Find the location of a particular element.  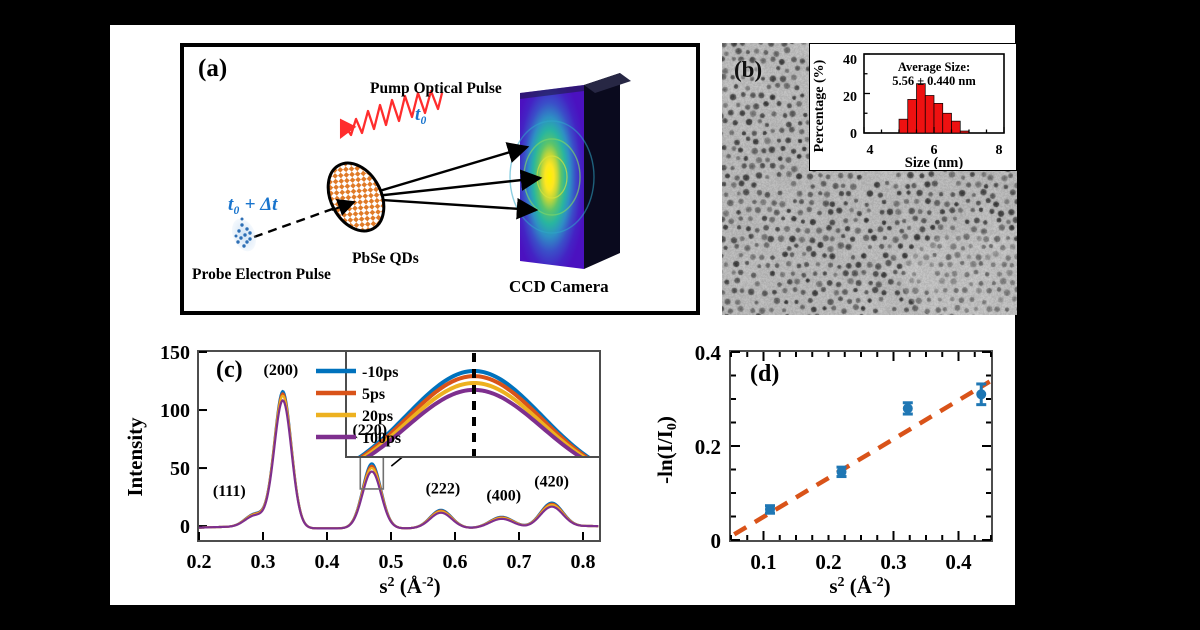

svg-text: 40 is located at coordinates (850, 60).